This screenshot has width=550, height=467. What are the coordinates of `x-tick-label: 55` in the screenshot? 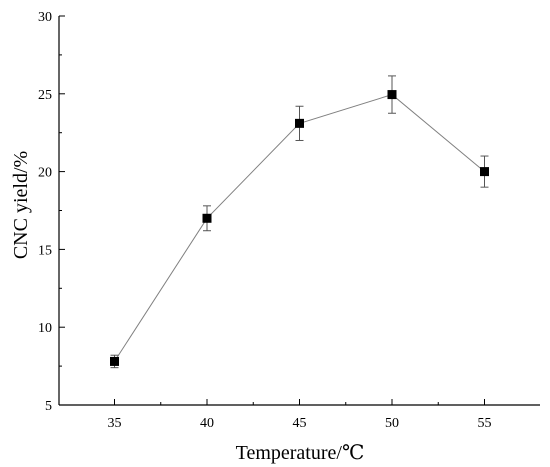 It's located at (485, 423).